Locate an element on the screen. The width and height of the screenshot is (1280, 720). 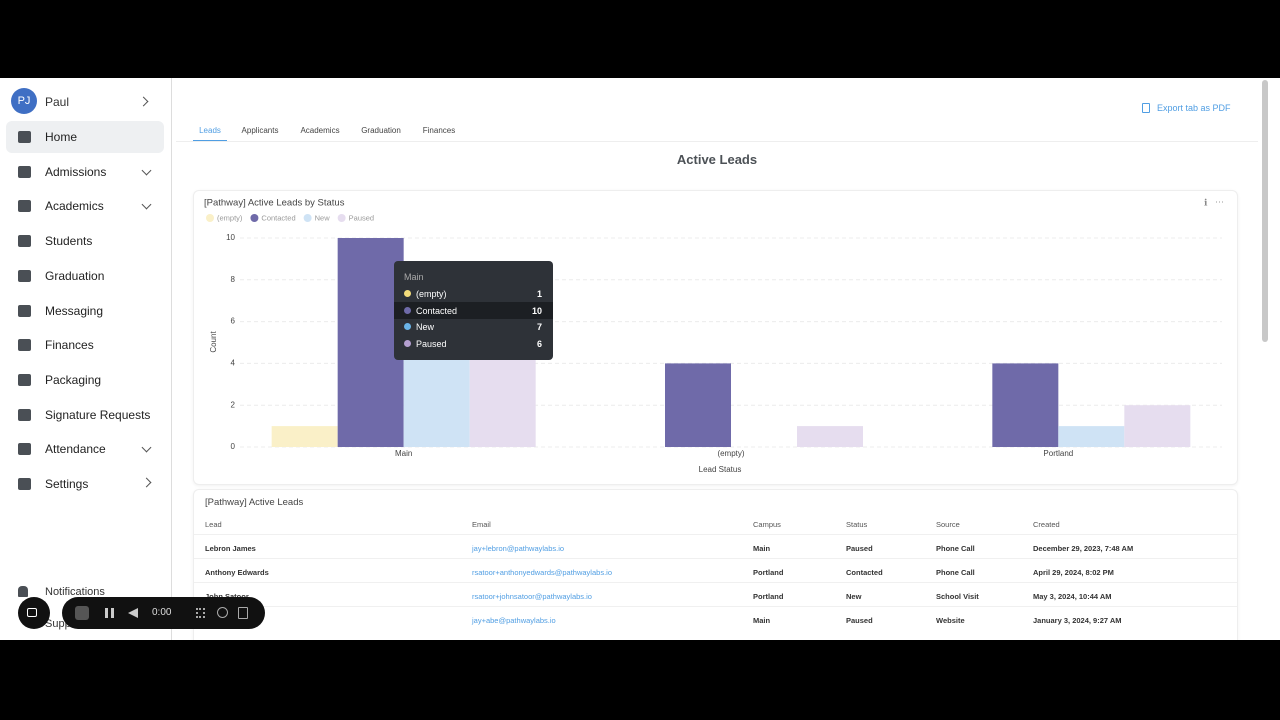
tab: Graduation is located at coordinates (381, 130).